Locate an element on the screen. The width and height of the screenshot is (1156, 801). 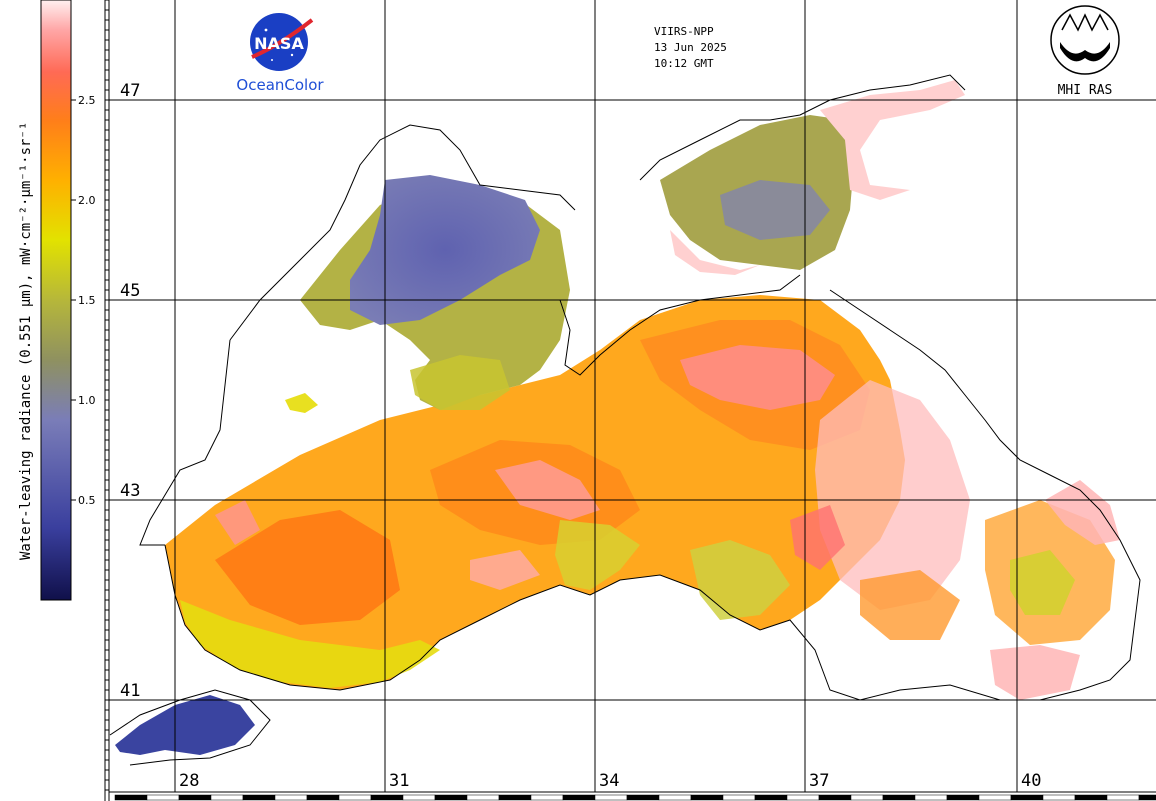
coastline-nw is located at coordinates (402, 232).